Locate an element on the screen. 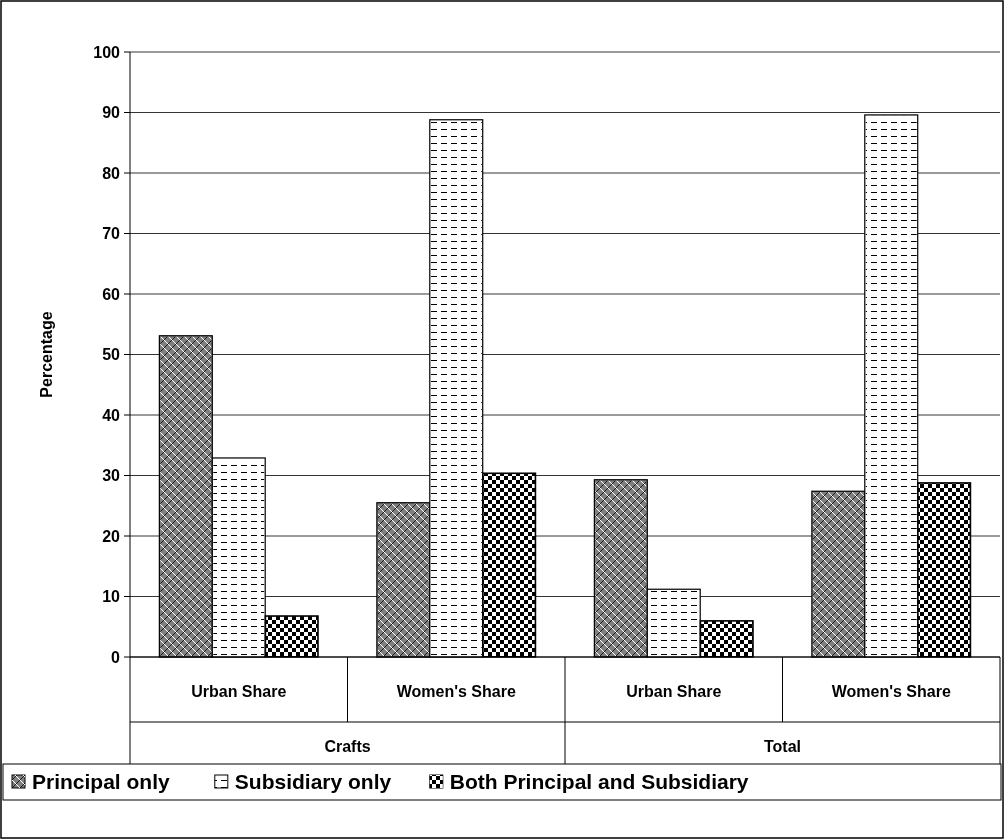 This screenshot has width=1004, height=839. legend-label: Principal only is located at coordinates (101, 782).